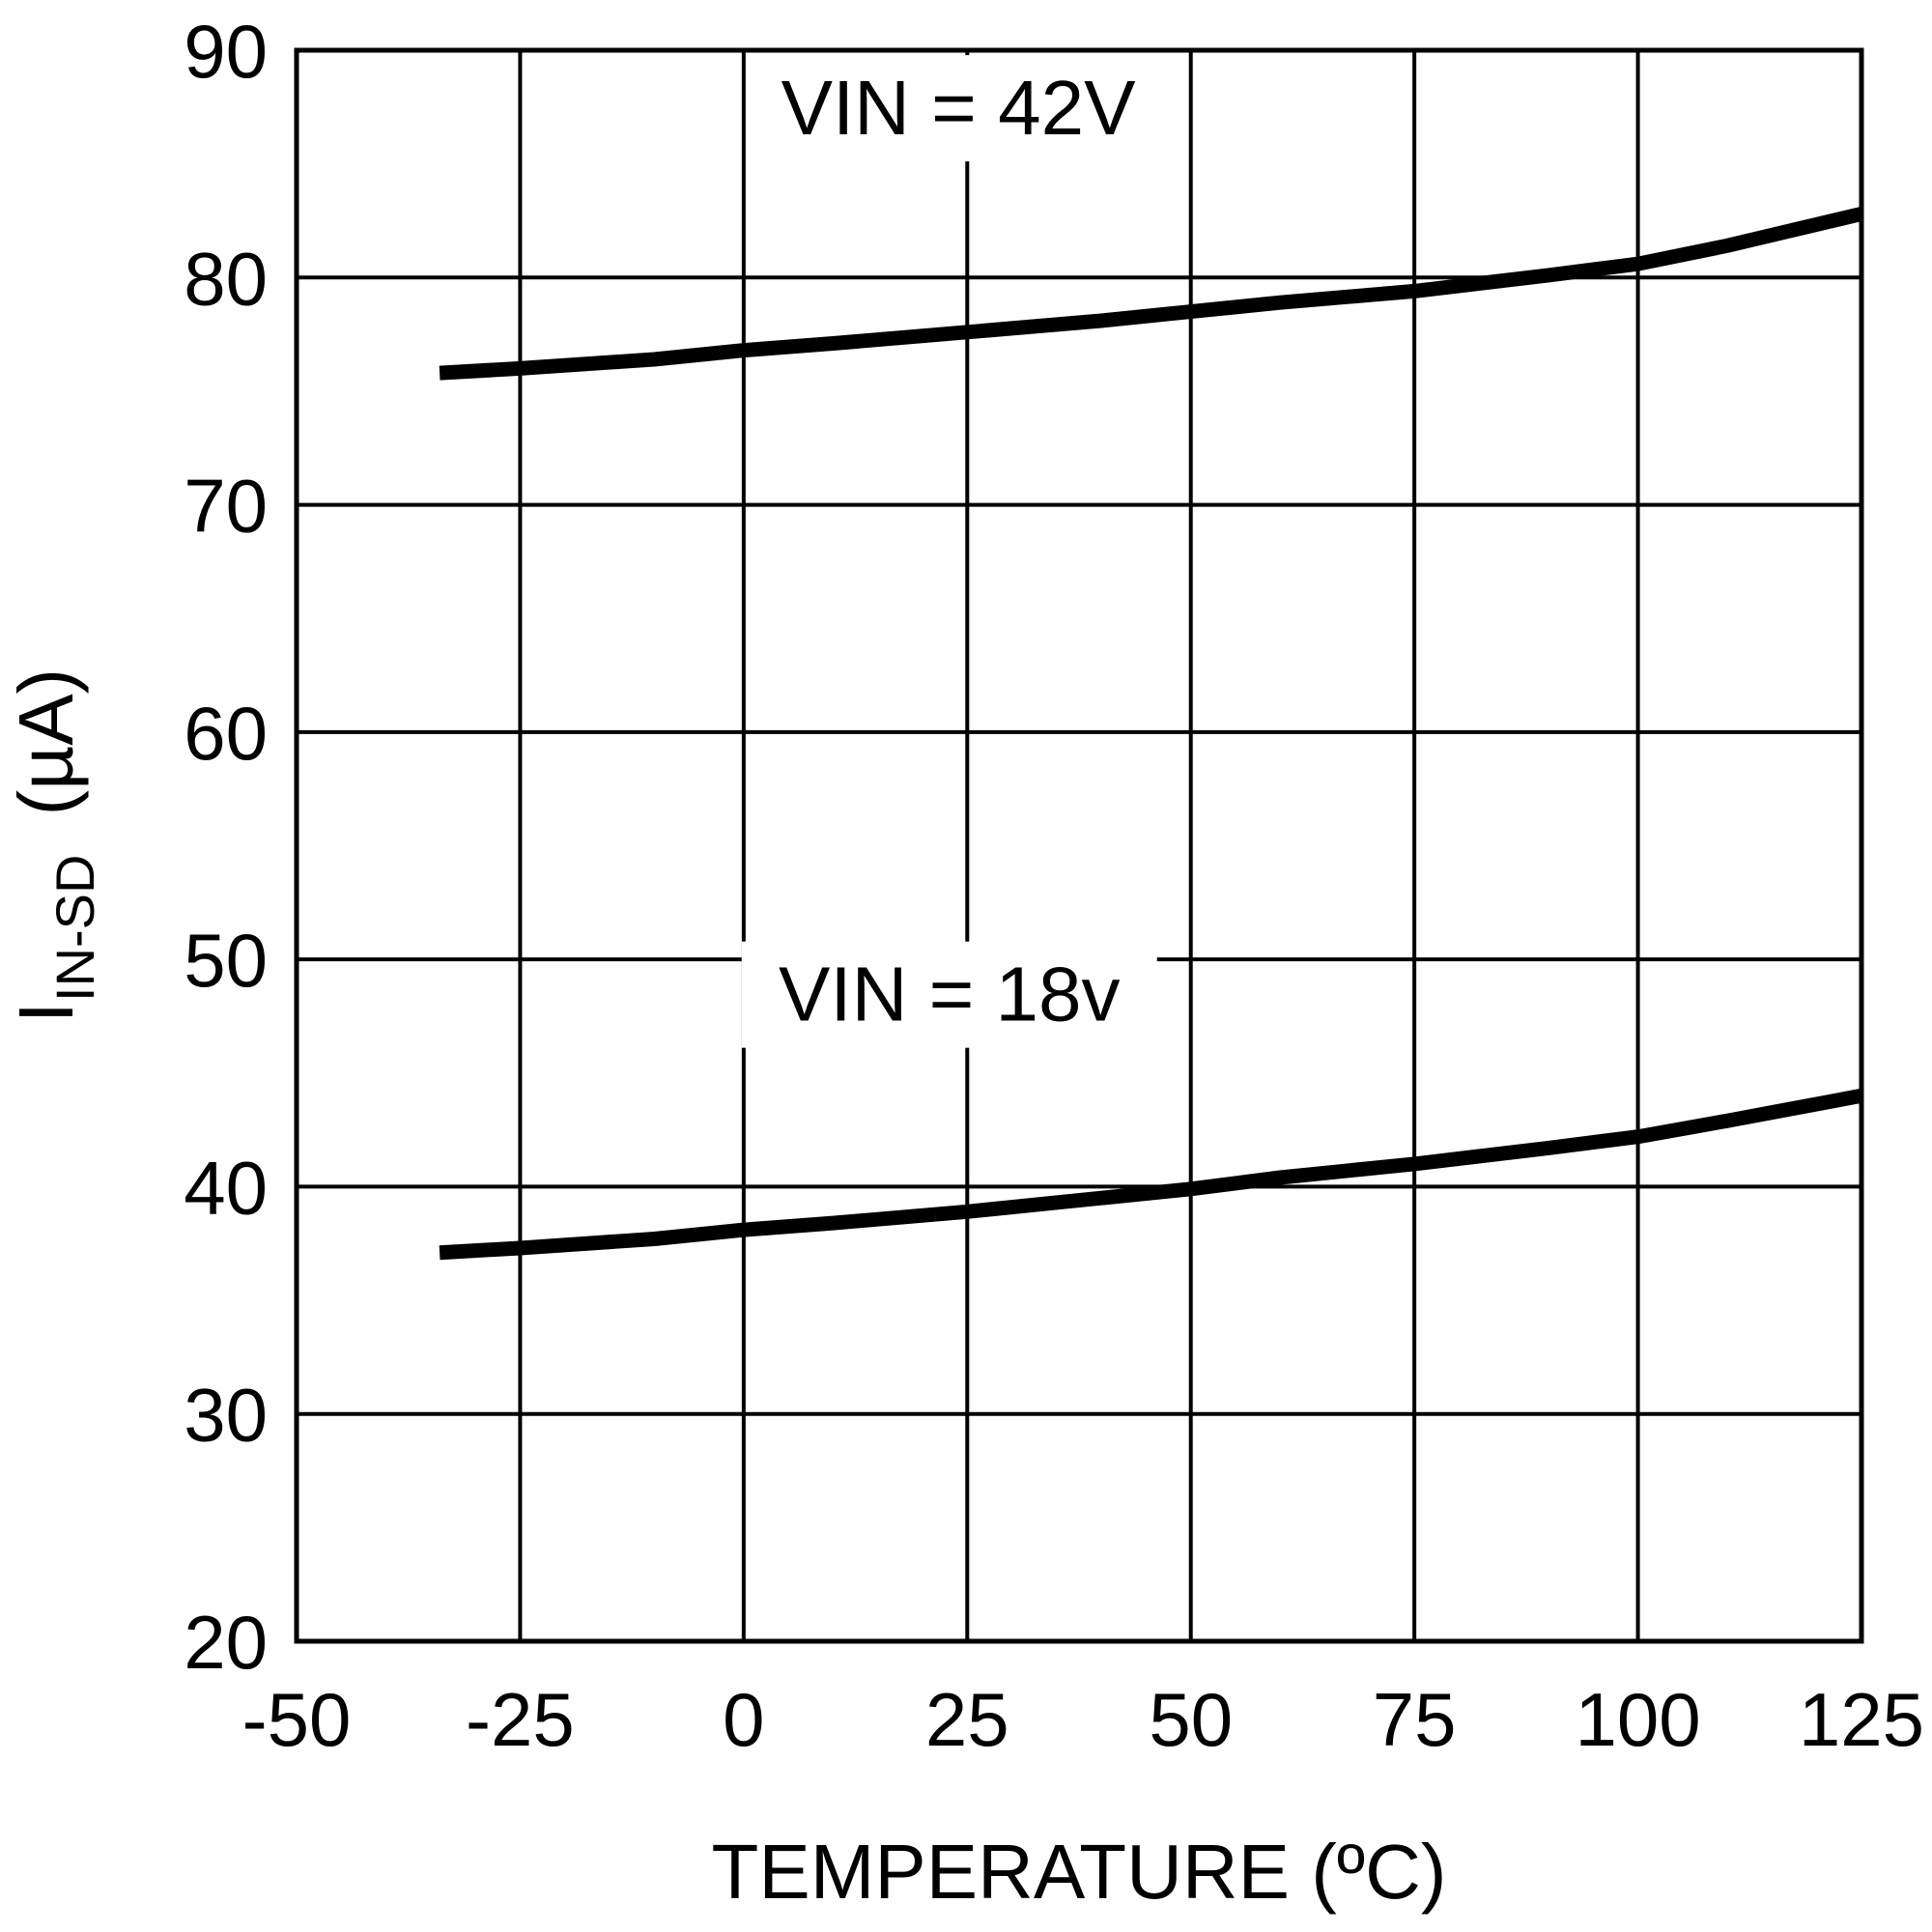  What do you see at coordinates (967, 1719) in the screenshot?
I see `x-tick-label: 25` at bounding box center [967, 1719].